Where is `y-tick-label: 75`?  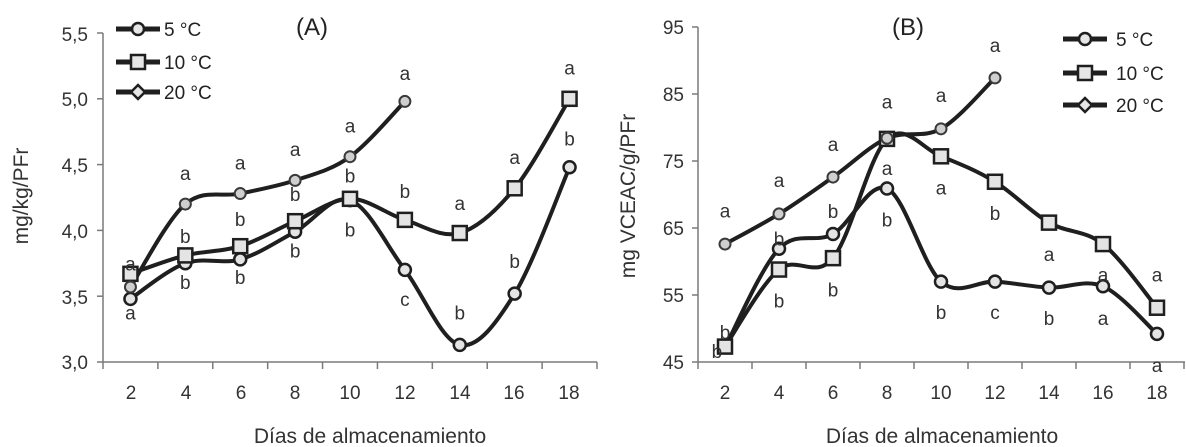 y-tick-label: 75 is located at coordinates (673, 162).